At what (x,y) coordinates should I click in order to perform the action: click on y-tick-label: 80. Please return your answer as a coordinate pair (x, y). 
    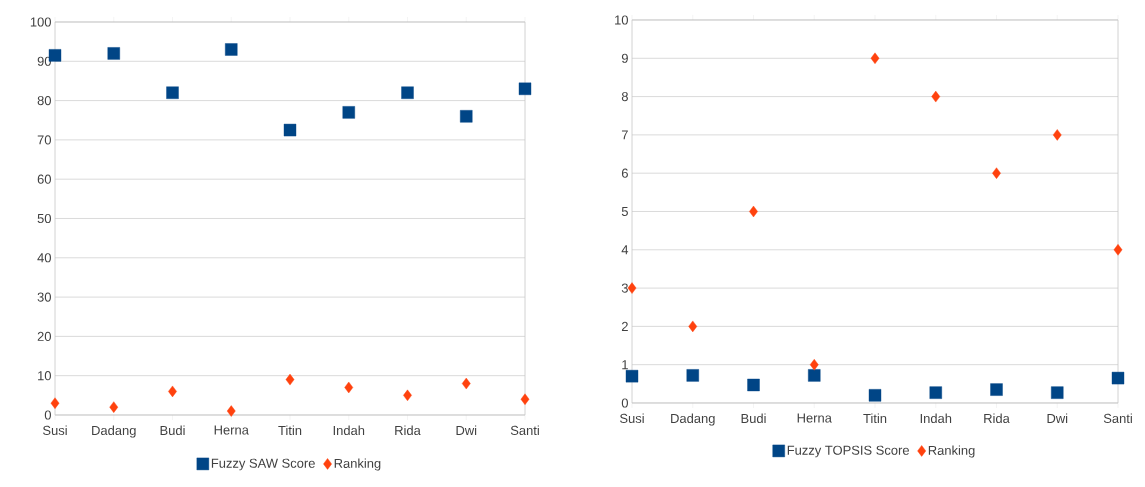
    Looking at the image, I should click on (44, 101).